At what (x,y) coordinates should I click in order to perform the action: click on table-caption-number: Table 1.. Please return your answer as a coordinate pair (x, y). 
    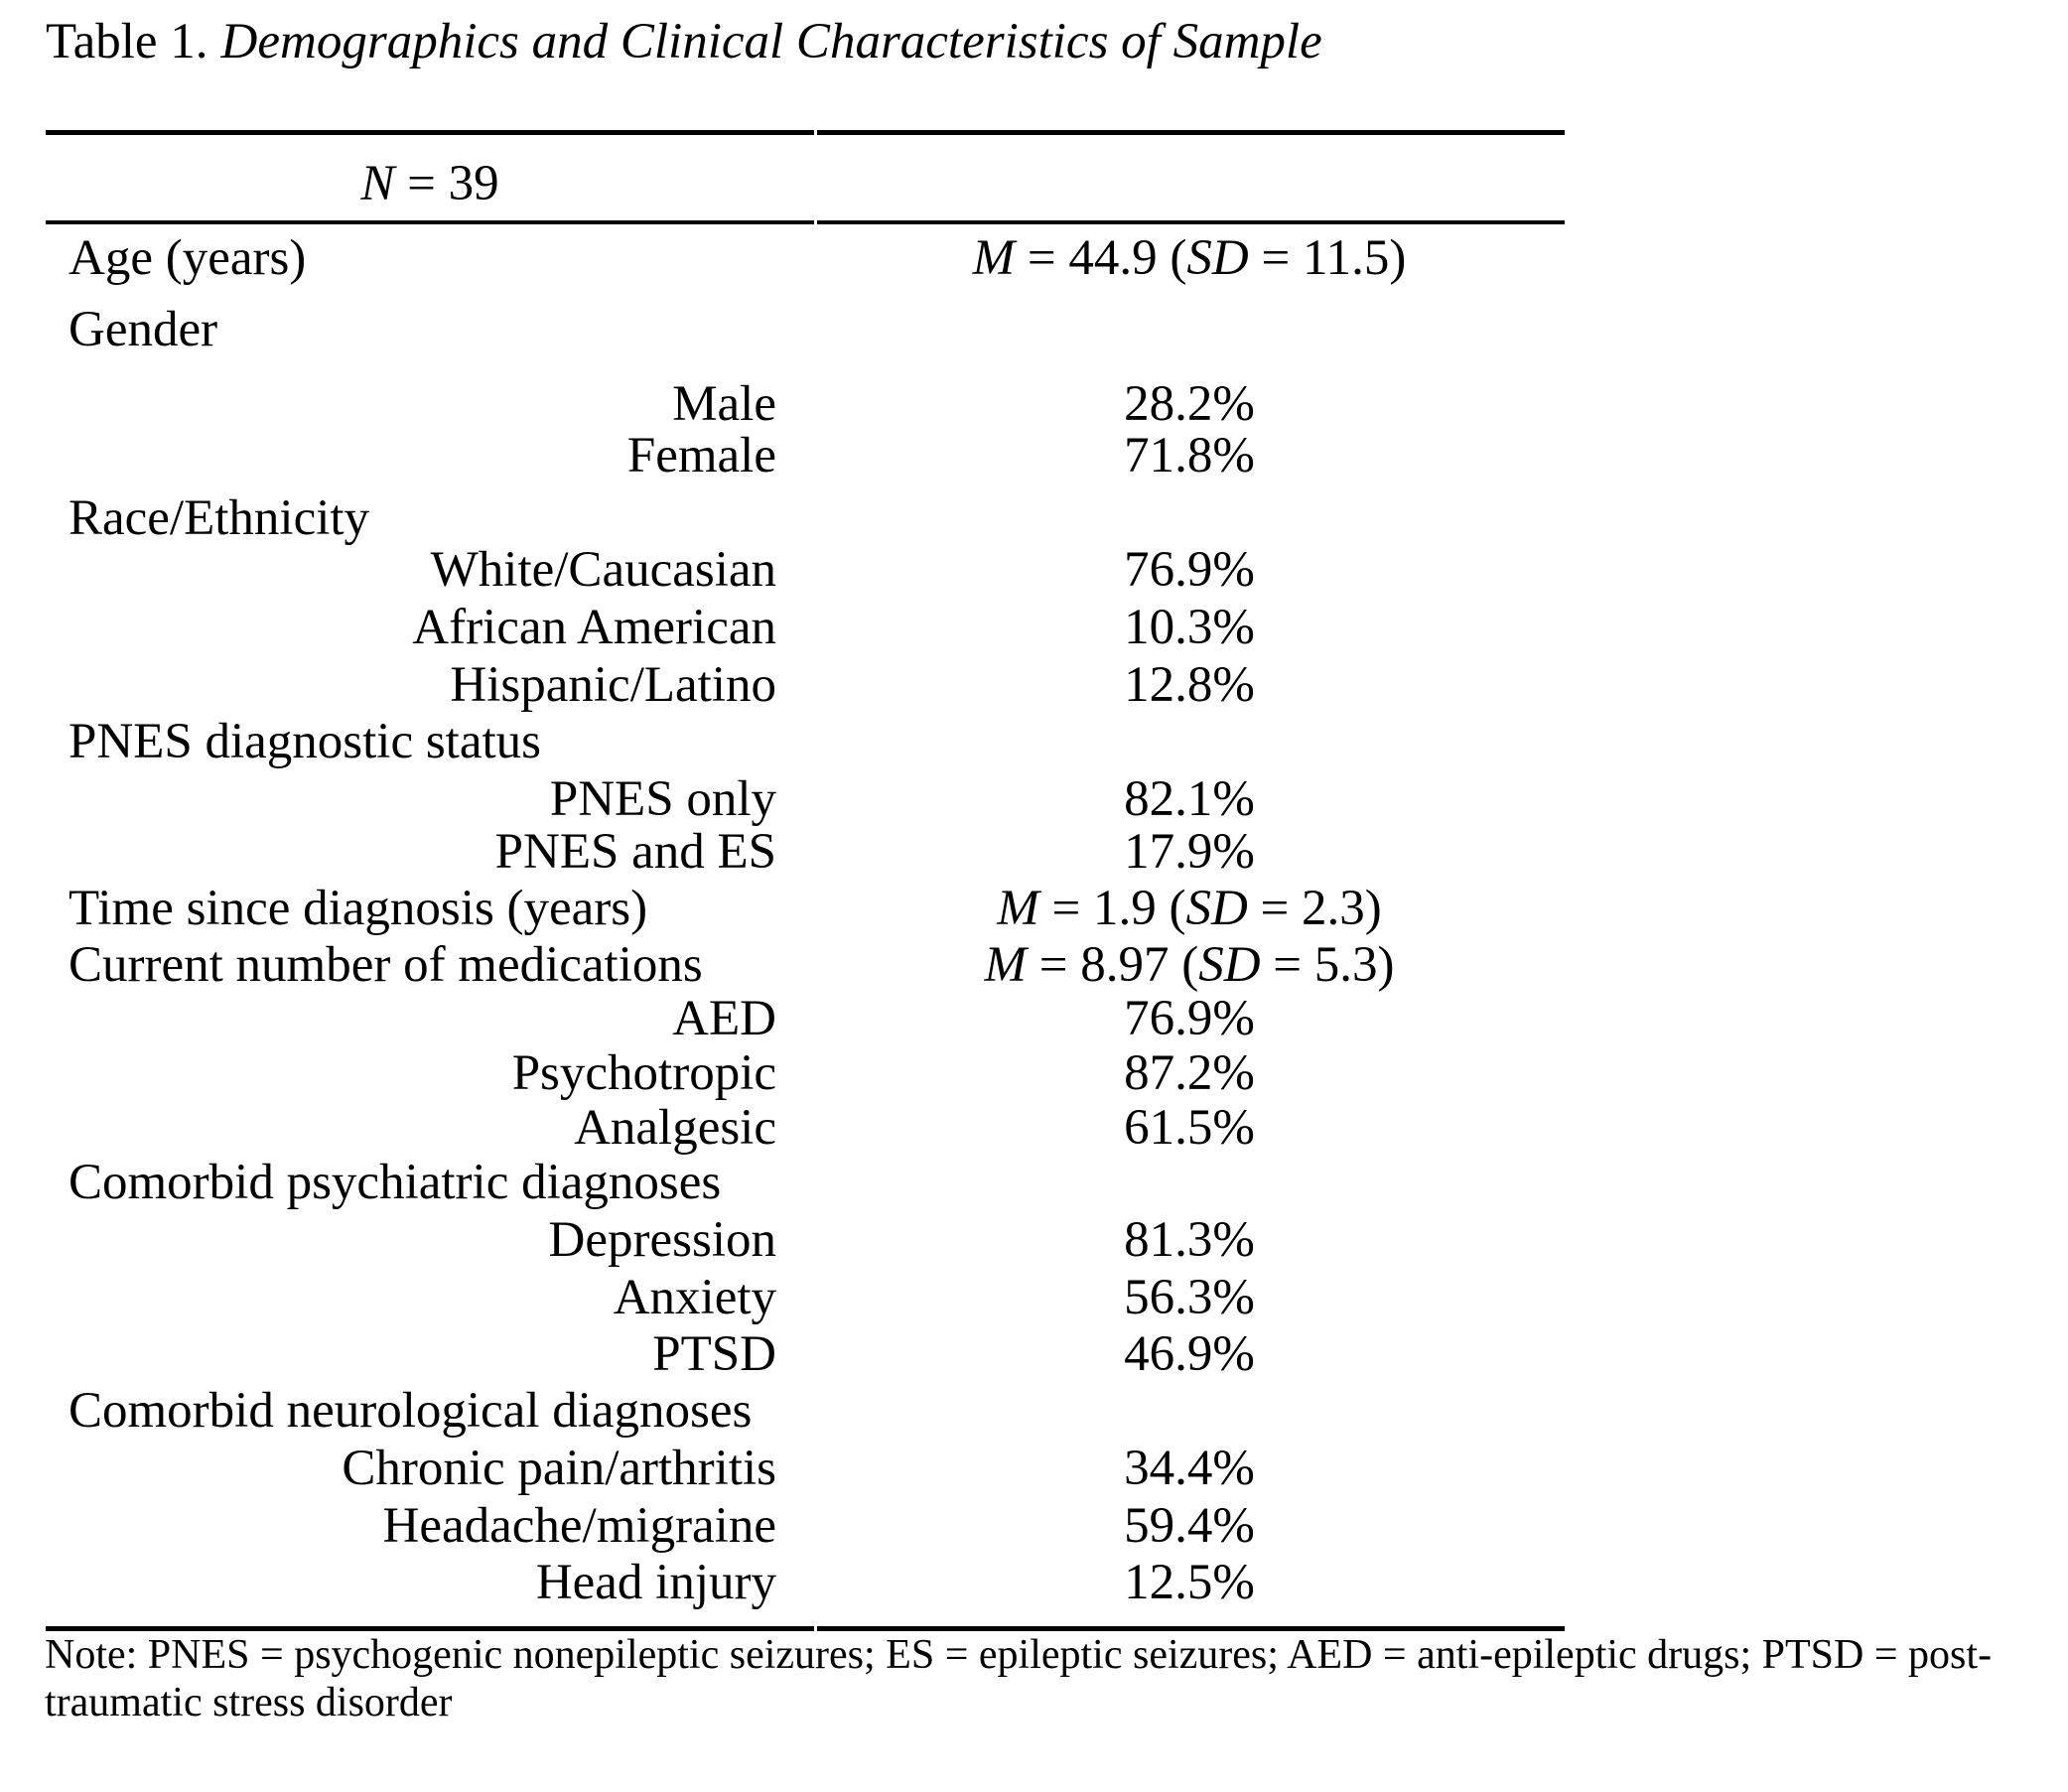
    Looking at the image, I should click on (127, 41).